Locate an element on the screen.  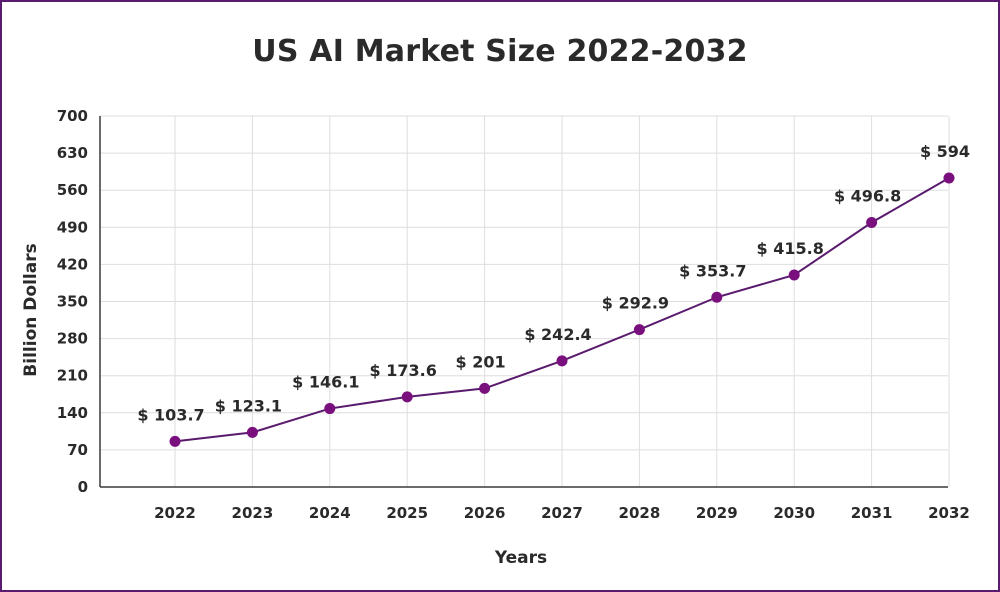
y-tick-labels: 0 70 140 210 280 350 420 490 560 630 700 is located at coordinates (72, 301).